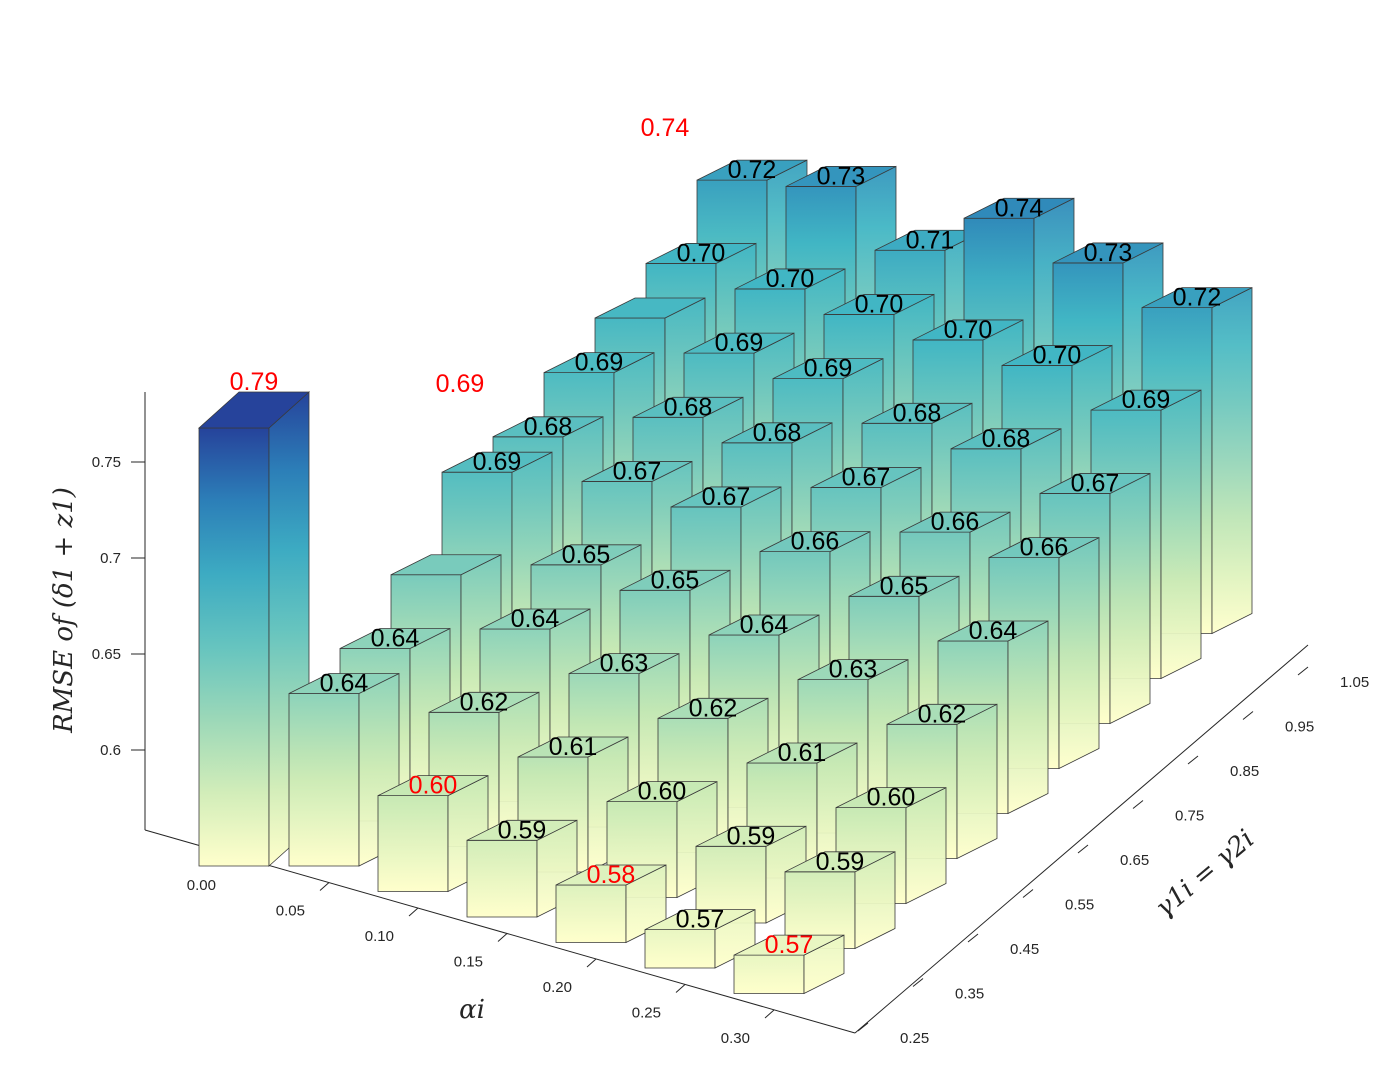 This screenshot has width=1384, height=1085. I want to click on alpha-tick-label: 0.15, so click(468, 962).